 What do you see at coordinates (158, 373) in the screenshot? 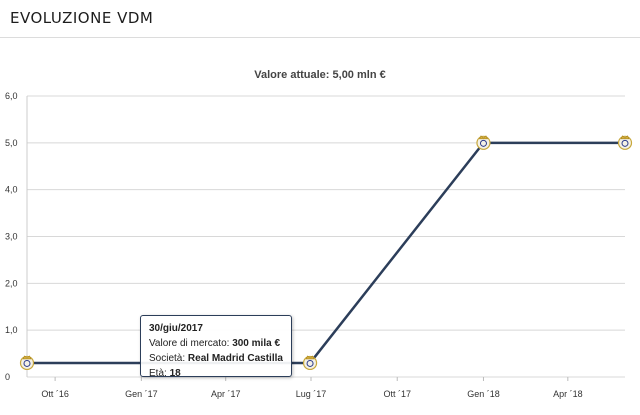
I see `tooltip-age-label: Età:` at bounding box center [158, 373].